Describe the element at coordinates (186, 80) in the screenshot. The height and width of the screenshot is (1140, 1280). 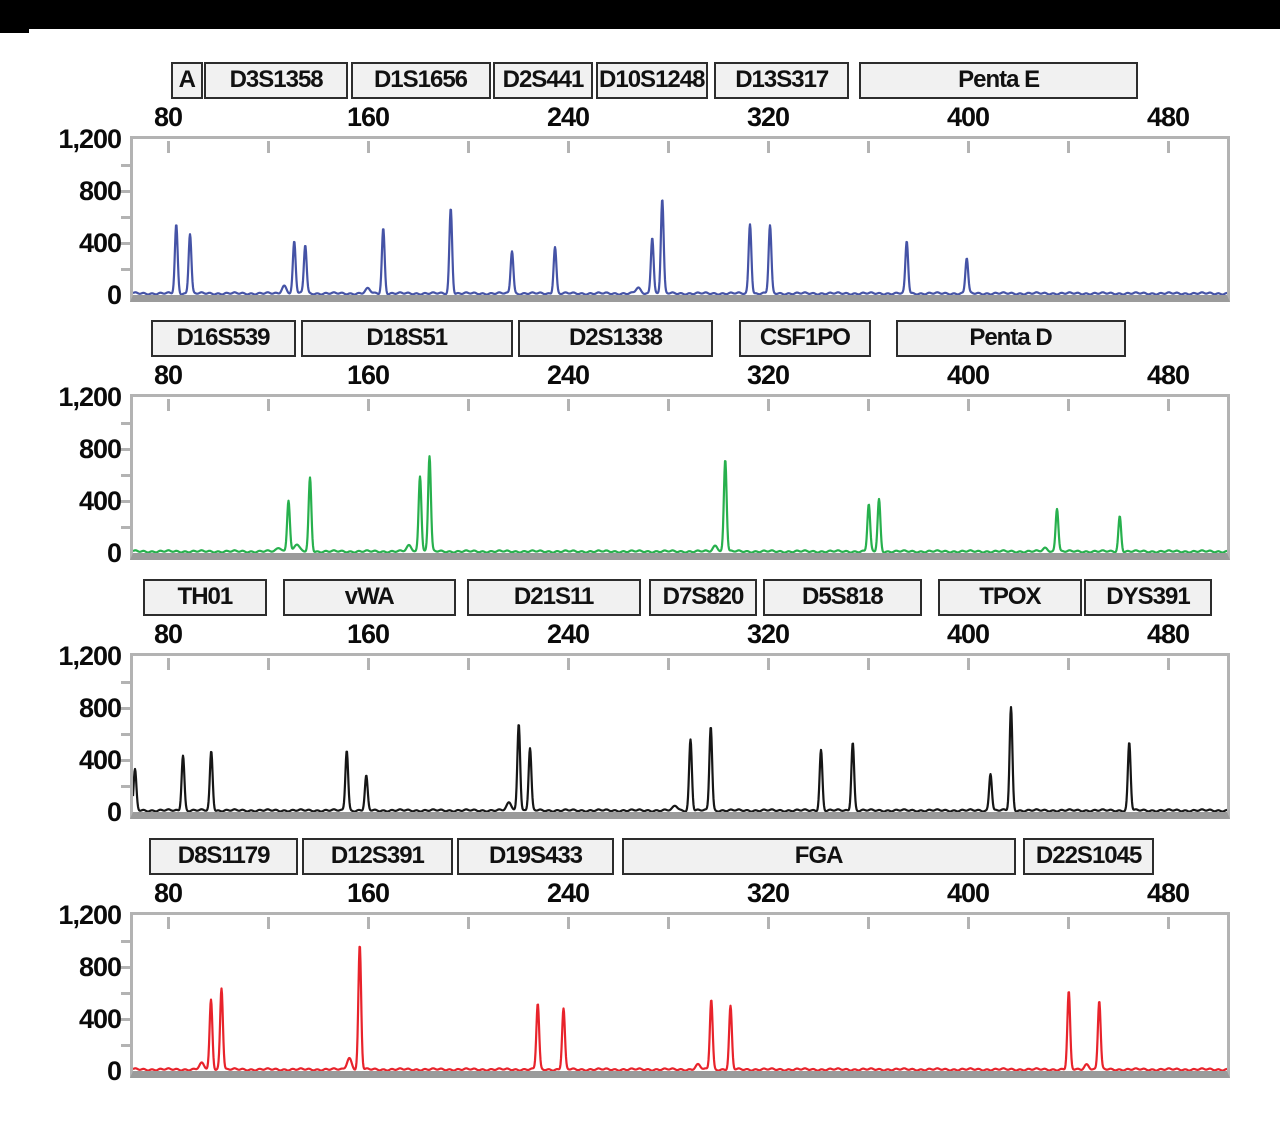
I see `marker-box-a: A` at that location.